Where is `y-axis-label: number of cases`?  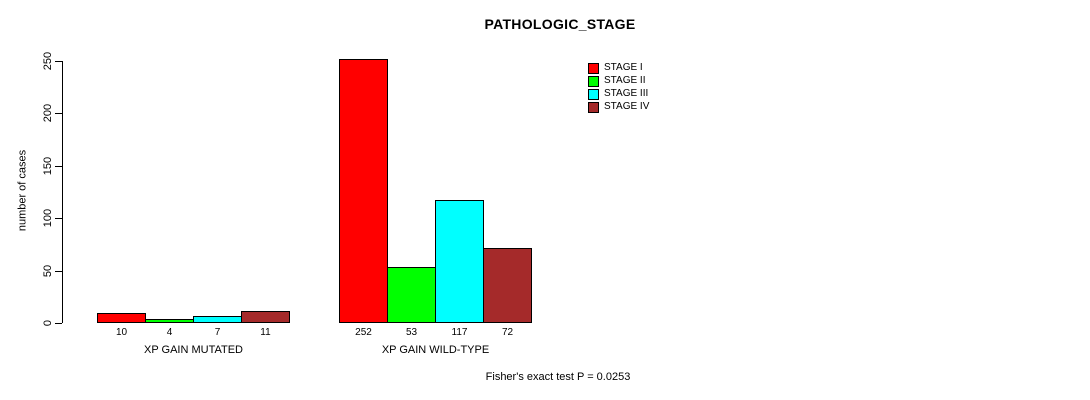
y-axis-label: number of cases is located at coordinates (22, 190).